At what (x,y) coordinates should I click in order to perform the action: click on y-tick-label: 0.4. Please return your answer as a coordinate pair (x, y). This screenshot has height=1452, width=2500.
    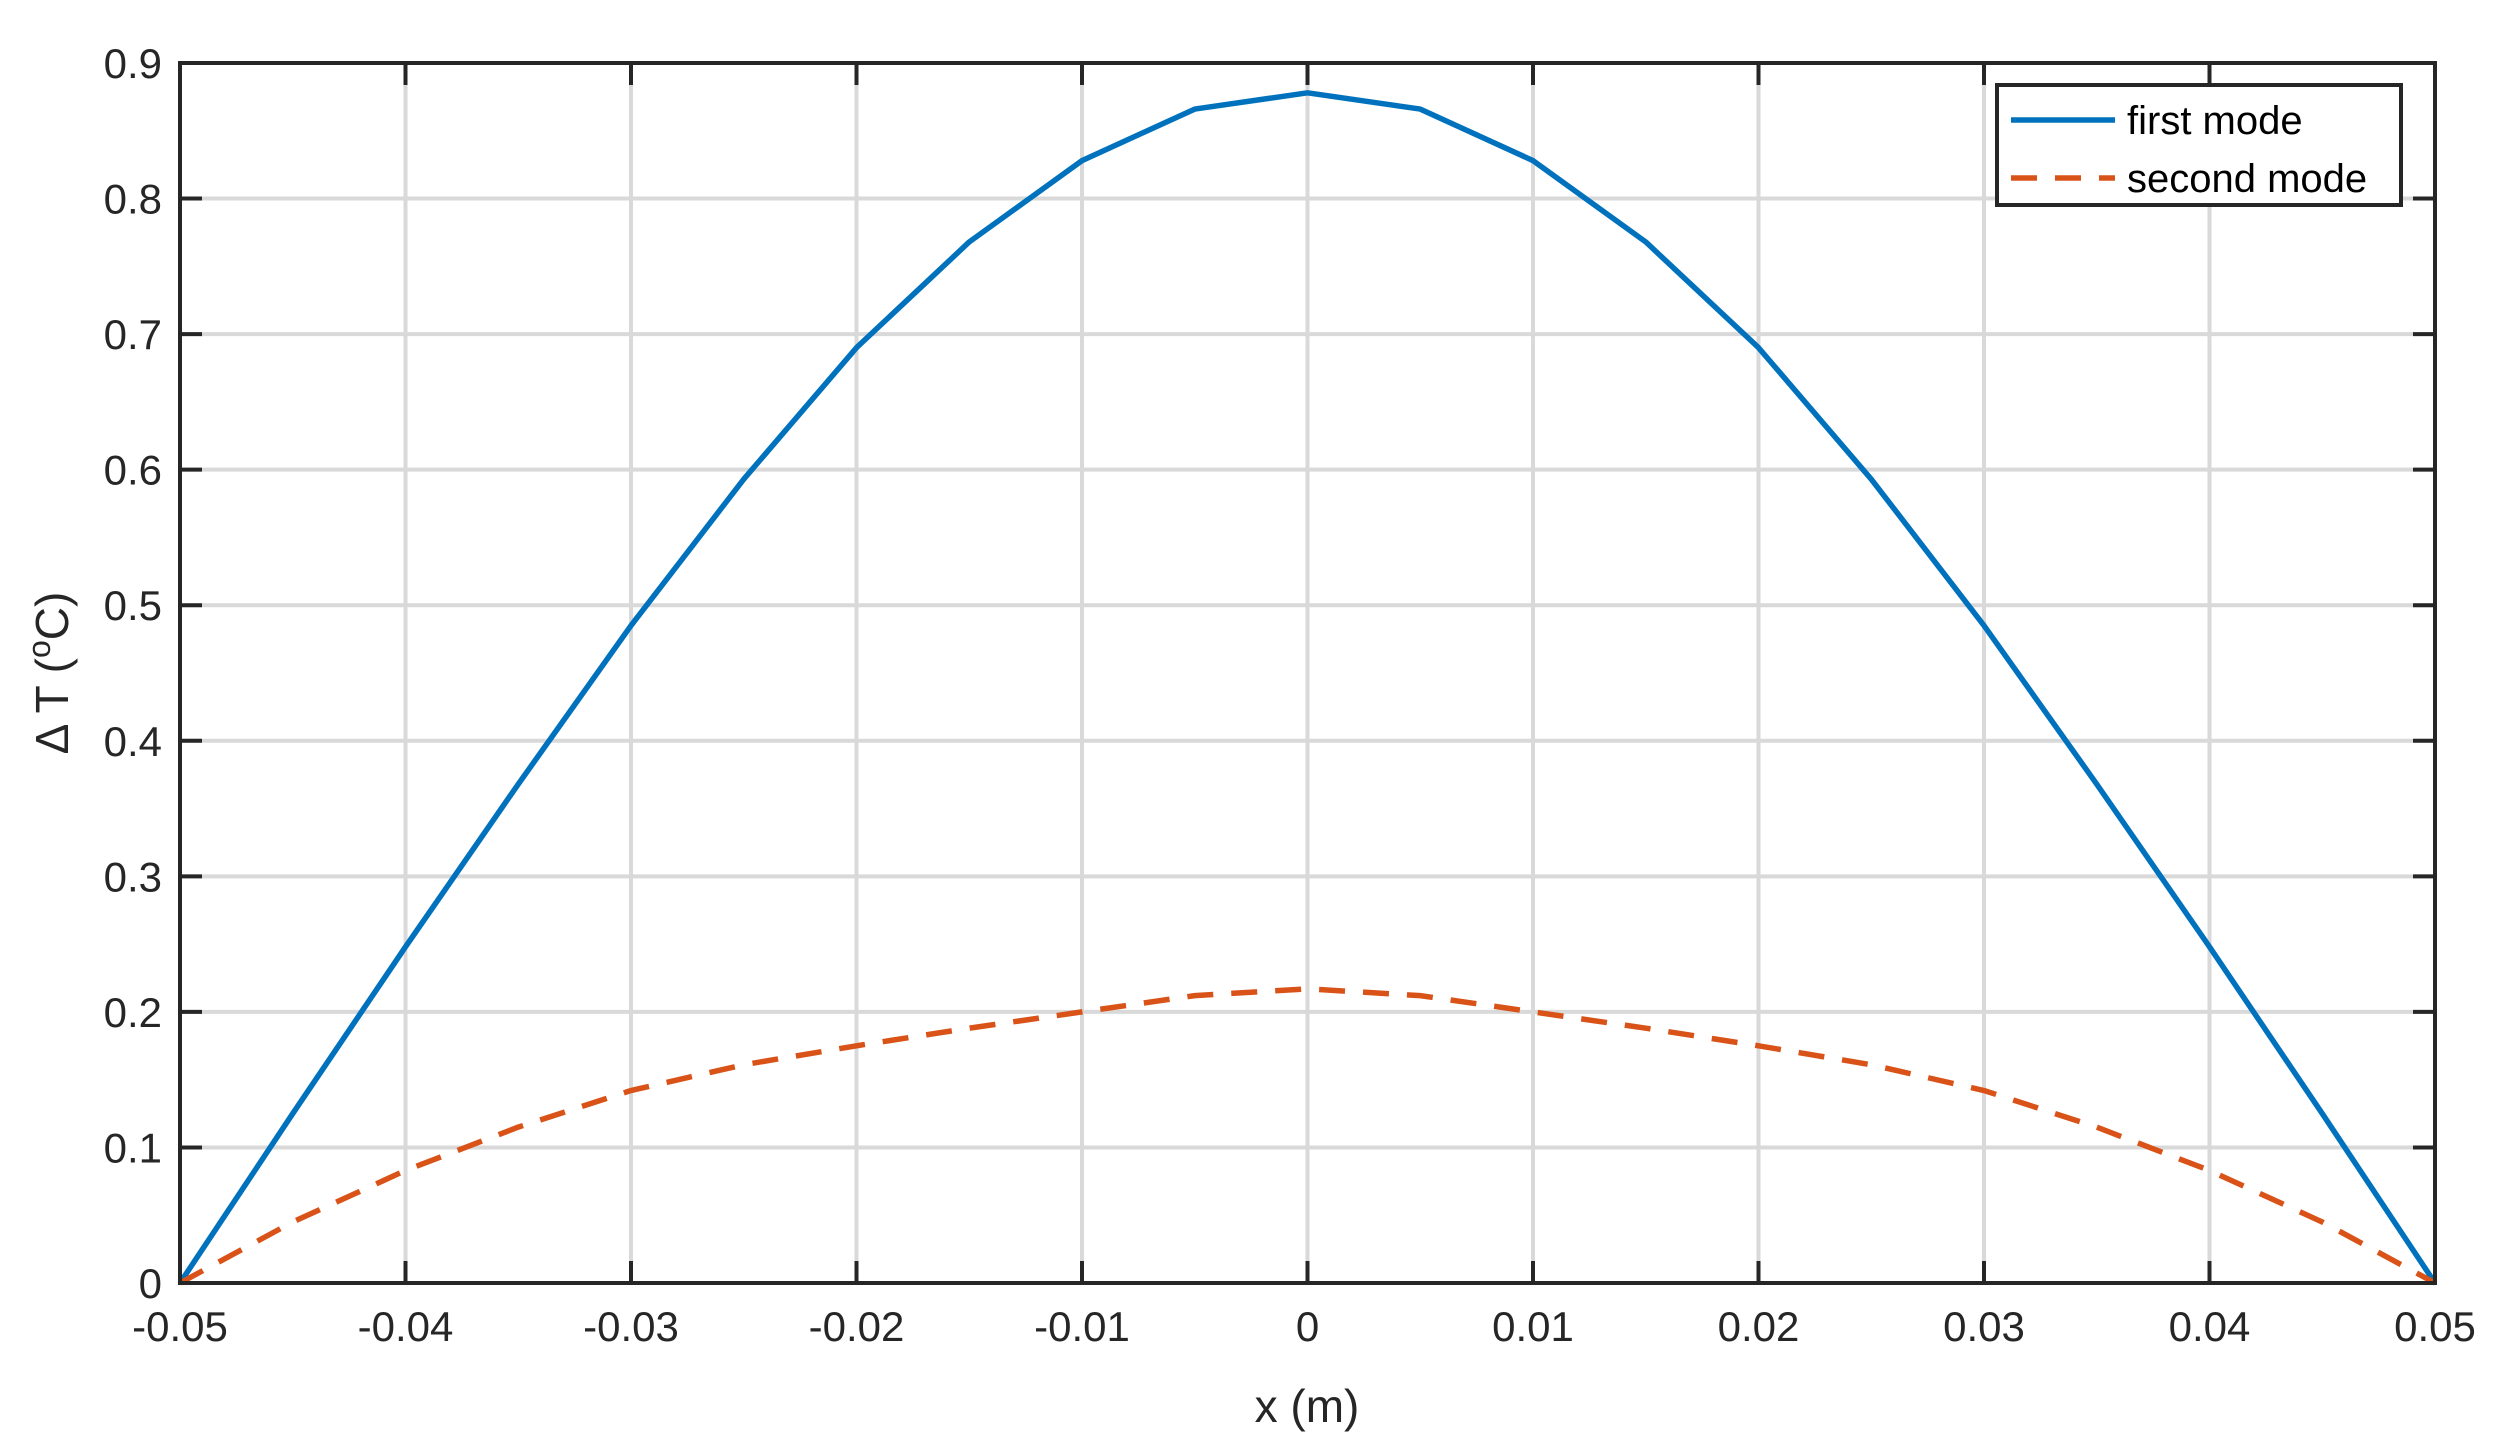
    Looking at the image, I should click on (133, 741).